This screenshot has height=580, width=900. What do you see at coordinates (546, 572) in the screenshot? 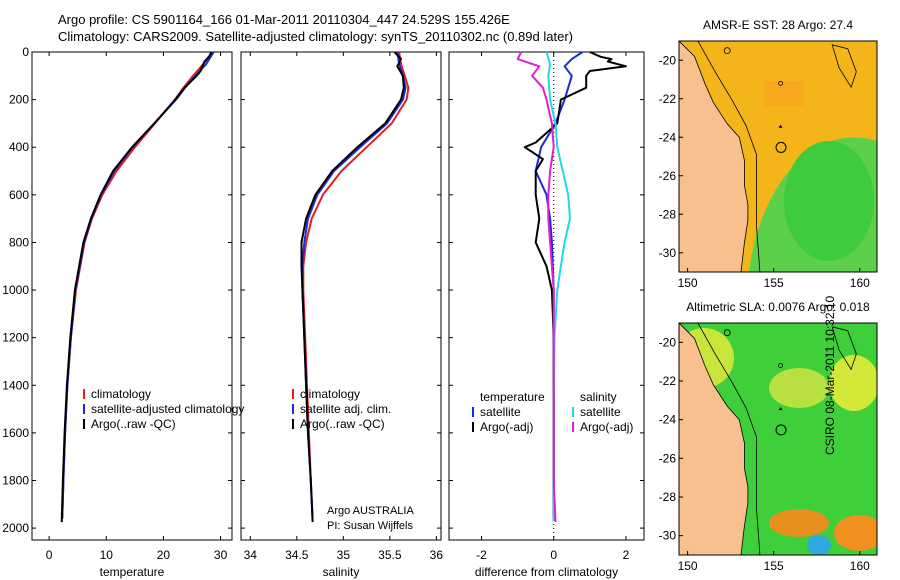
I see `x-axis-label: difference from climatology` at bounding box center [546, 572].